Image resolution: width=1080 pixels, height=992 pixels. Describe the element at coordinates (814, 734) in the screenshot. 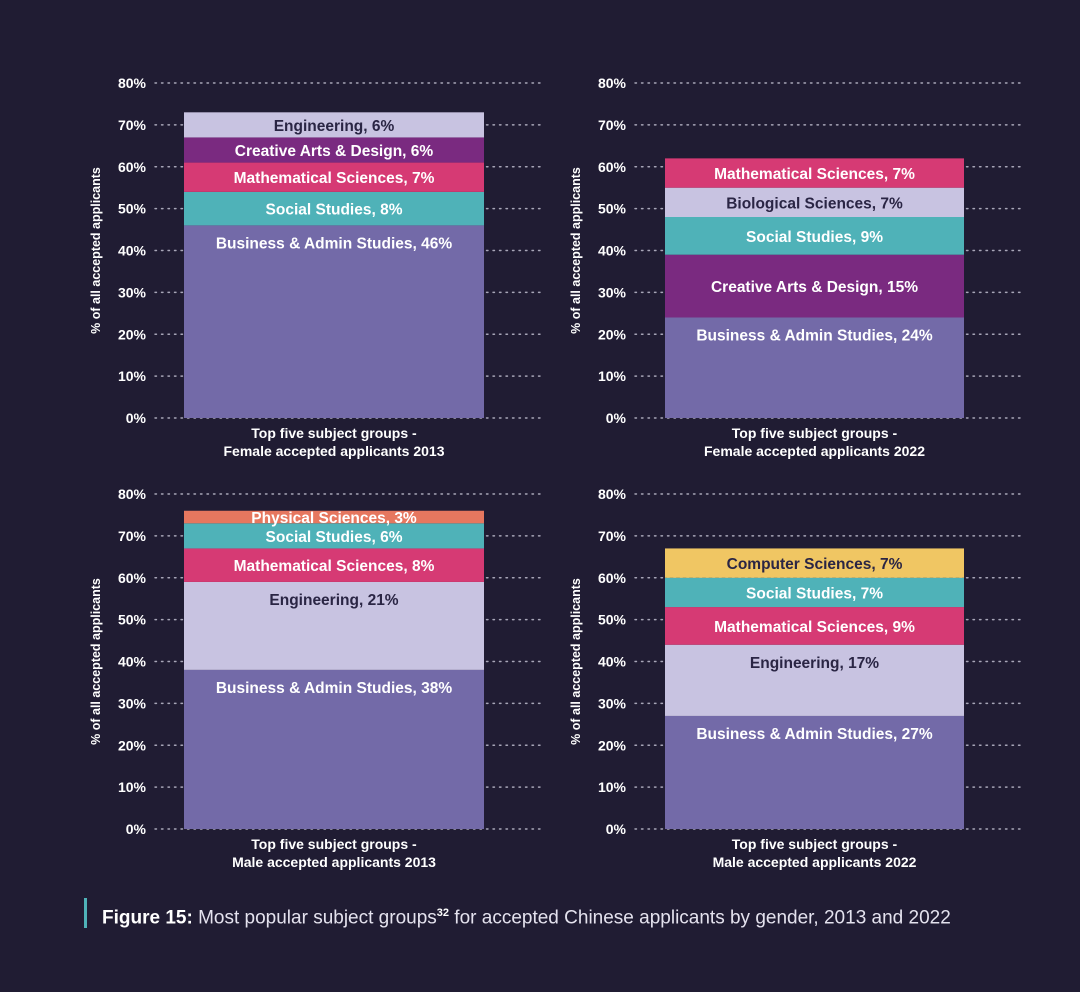

I see `segment-label: Business & Admin Studies, 27%` at that location.